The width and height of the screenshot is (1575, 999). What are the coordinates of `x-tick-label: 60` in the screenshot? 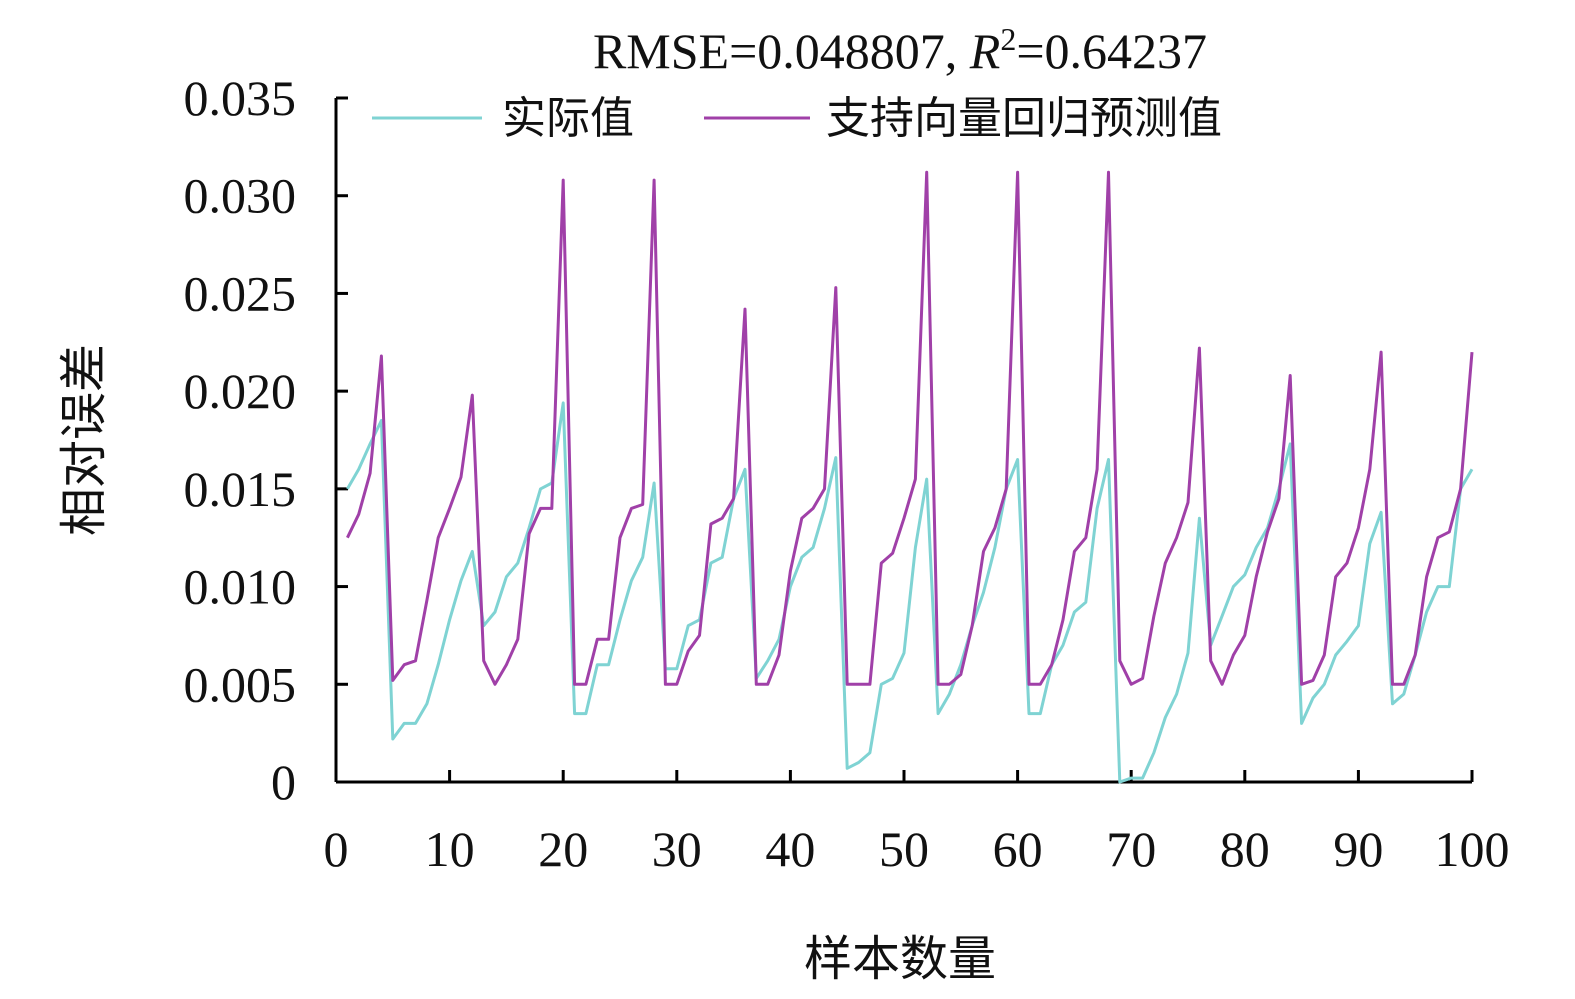 It's located at (1018, 849).